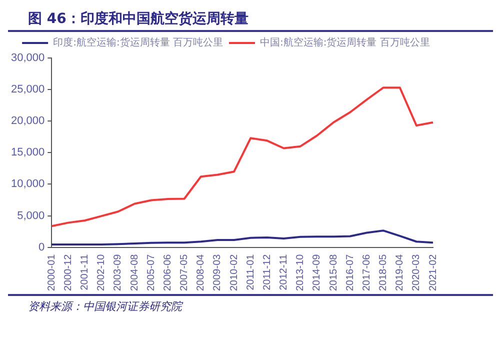  Describe the element at coordinates (201, 273) in the screenshot. I see `x-tick-label: 2008-04` at that location.